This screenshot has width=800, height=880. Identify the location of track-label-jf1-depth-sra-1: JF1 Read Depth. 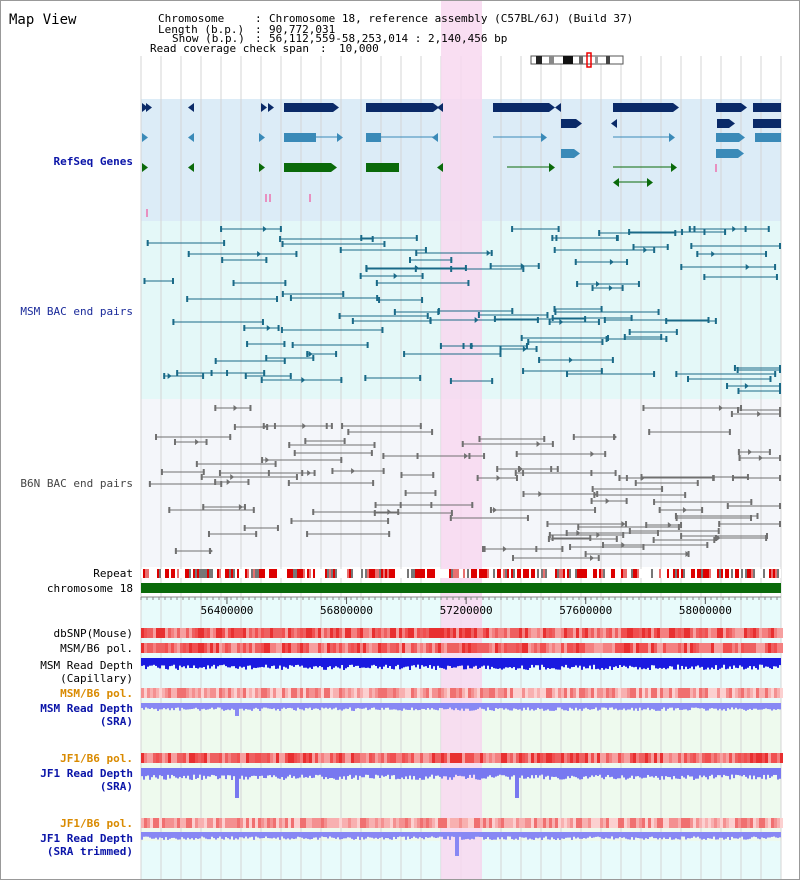
(86, 773).